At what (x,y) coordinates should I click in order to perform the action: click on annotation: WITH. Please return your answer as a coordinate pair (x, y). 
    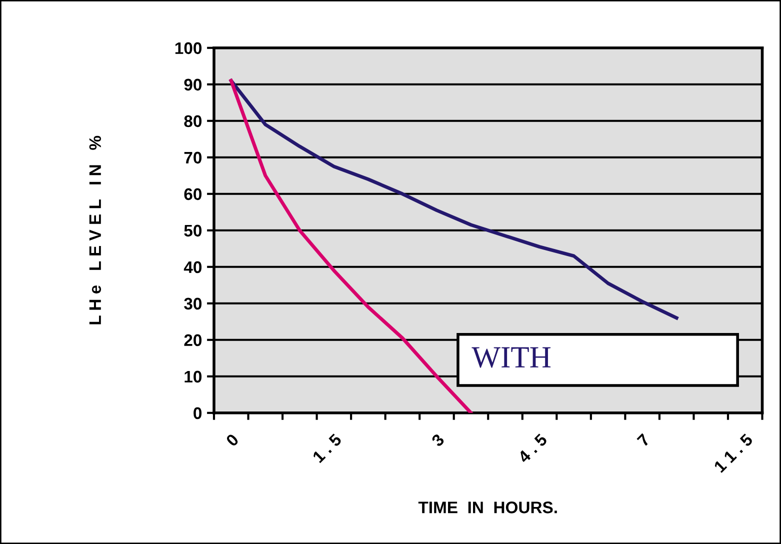
    Looking at the image, I should click on (511, 357).